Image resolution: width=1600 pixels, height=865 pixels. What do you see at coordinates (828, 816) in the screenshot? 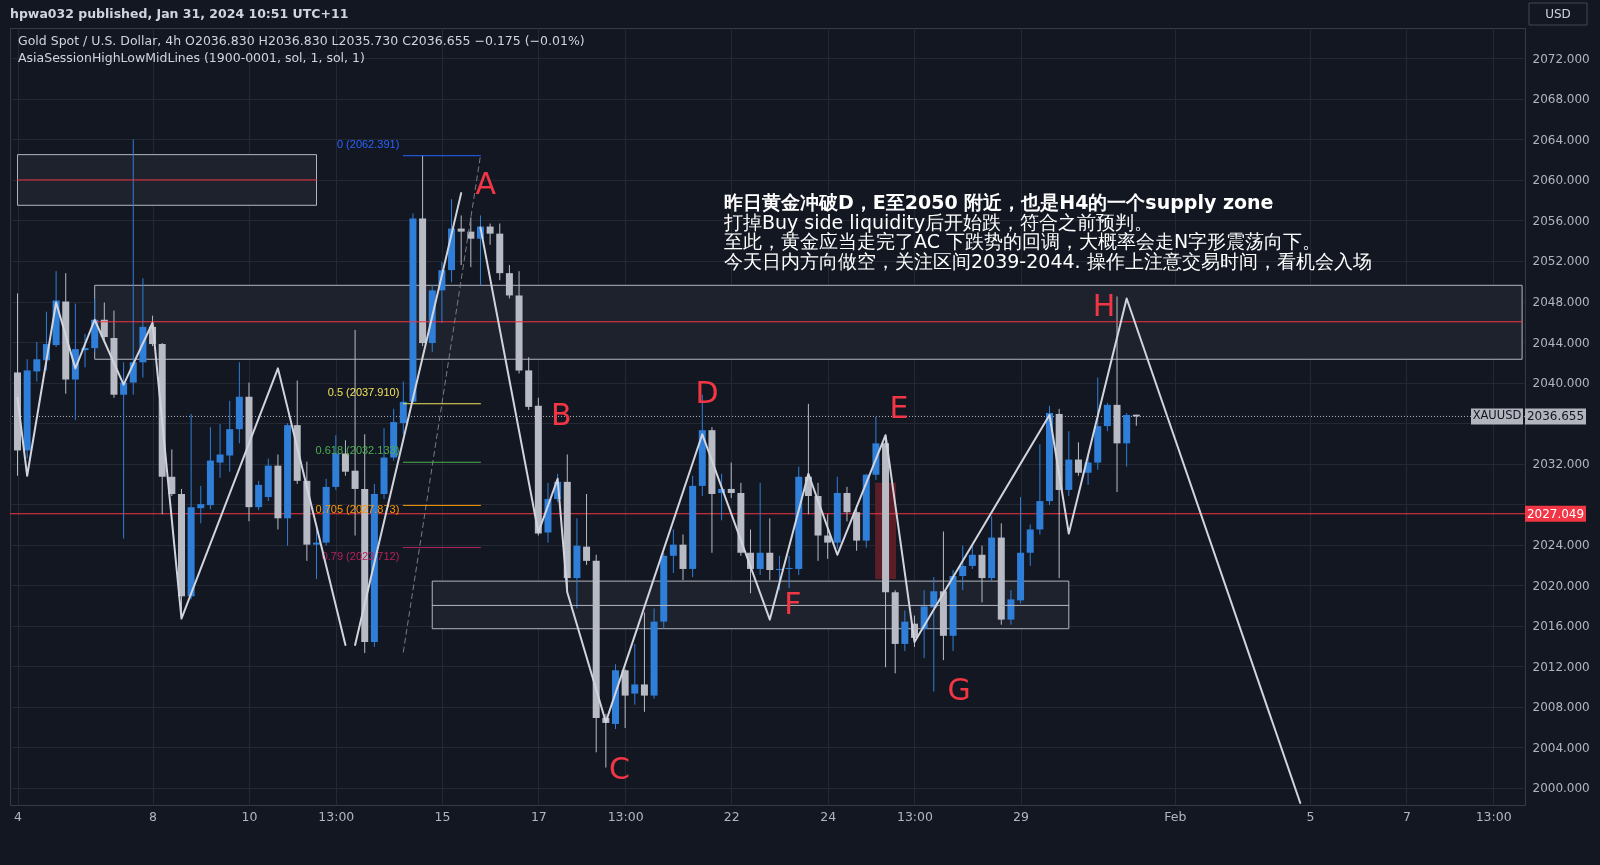
I see `x-tick-label: 24` at bounding box center [828, 816].